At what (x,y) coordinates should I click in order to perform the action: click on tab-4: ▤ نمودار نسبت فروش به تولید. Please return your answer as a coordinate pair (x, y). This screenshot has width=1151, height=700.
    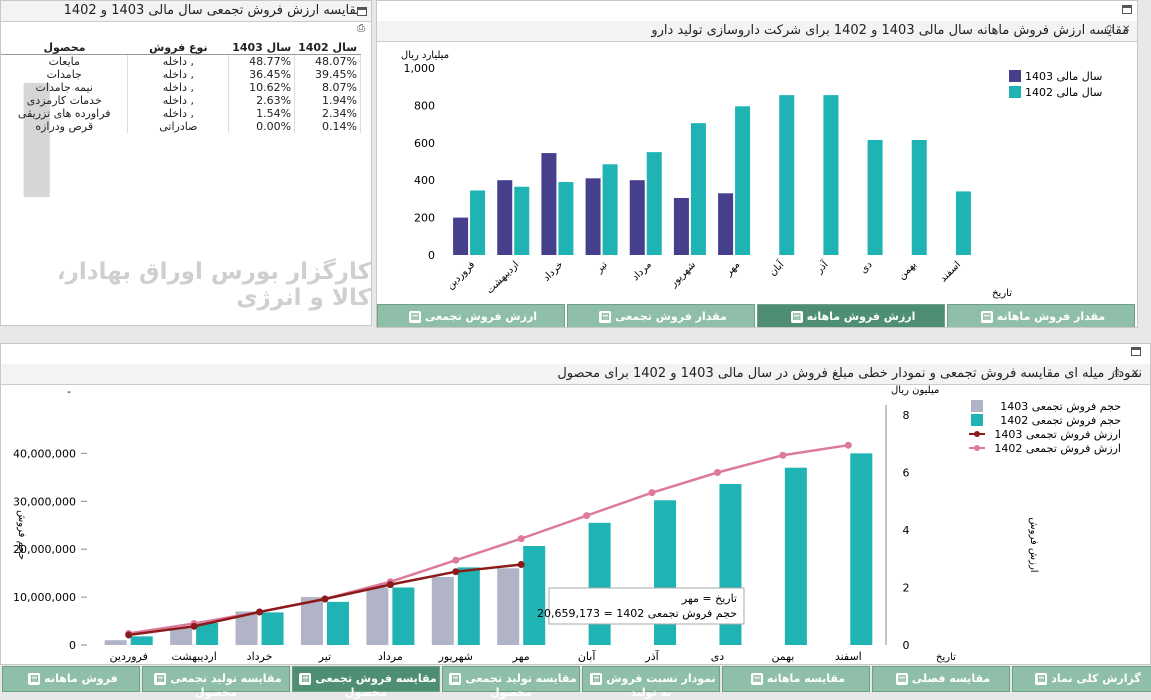
    Looking at the image, I should click on (651, 682).